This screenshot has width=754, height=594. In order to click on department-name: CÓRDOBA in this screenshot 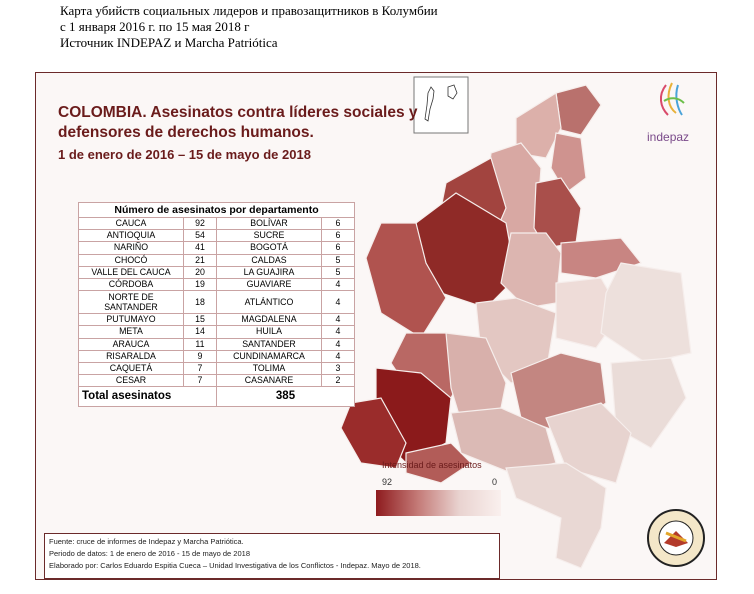, I will do `click(131, 284)`.